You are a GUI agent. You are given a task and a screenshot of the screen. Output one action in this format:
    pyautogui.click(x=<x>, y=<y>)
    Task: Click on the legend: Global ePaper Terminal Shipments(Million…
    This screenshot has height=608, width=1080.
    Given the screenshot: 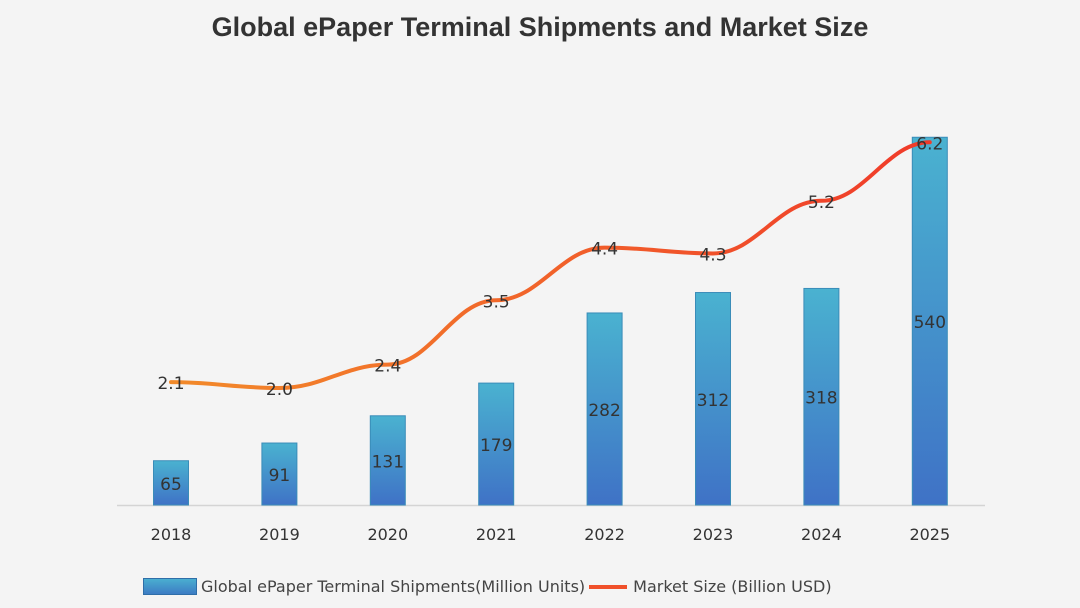 What is the action you would take?
    pyautogui.click(x=487, y=586)
    